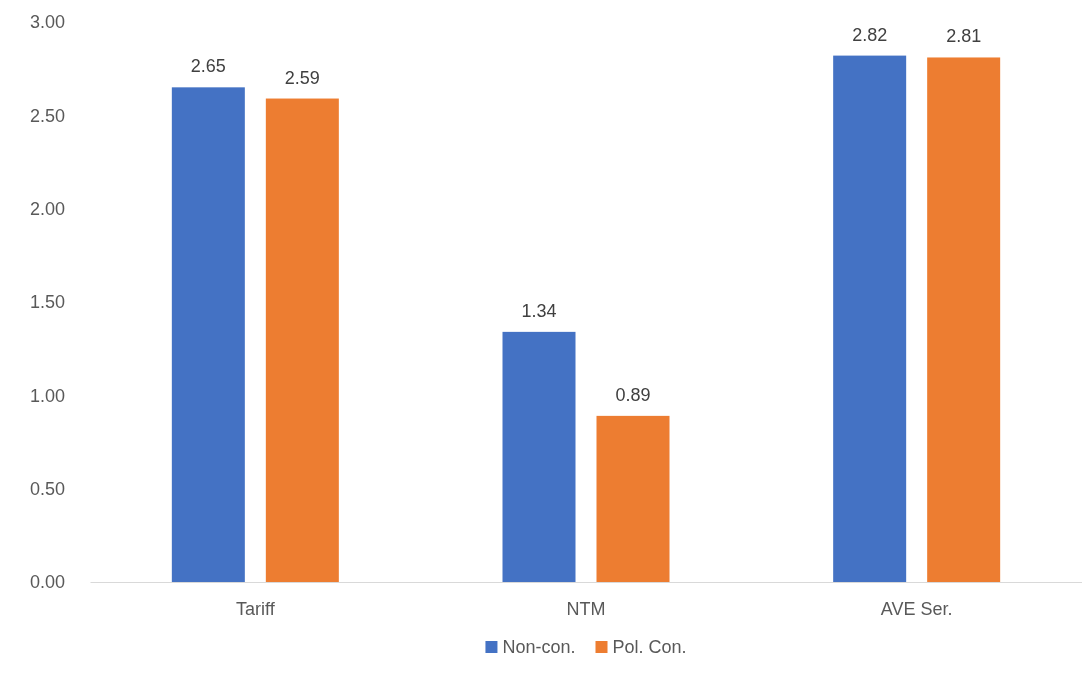 The width and height of the screenshot is (1082, 677). What do you see at coordinates (539, 310) in the screenshot?
I see `data-label: 1.34` at bounding box center [539, 310].